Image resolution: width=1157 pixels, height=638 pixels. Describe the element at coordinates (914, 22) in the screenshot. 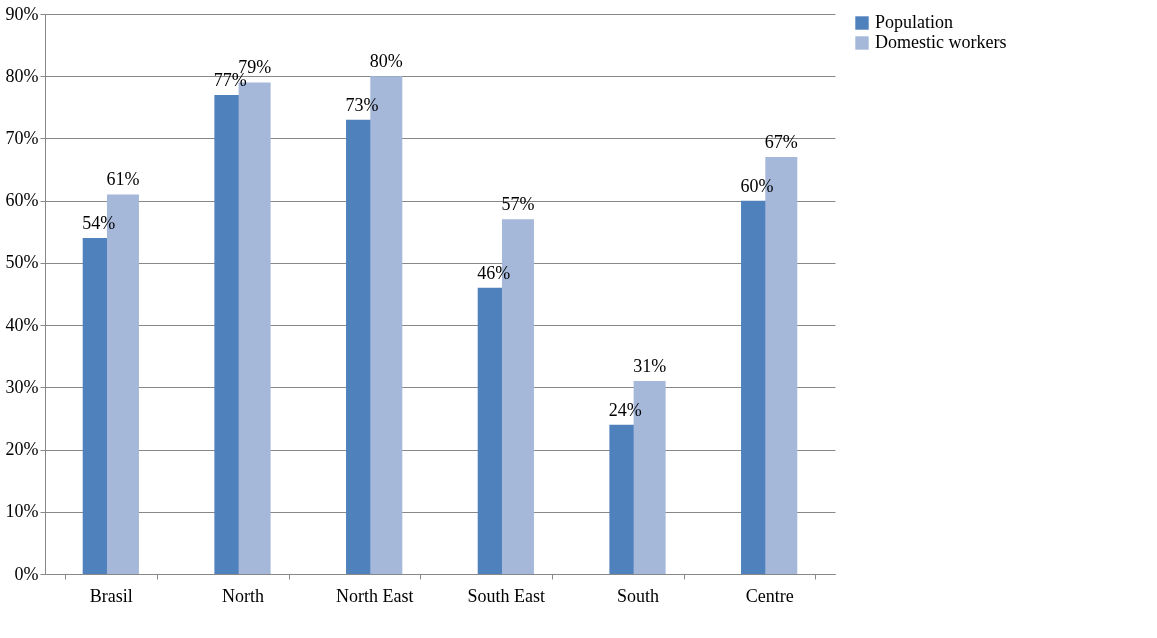

I see `legend-label: Population` at that location.